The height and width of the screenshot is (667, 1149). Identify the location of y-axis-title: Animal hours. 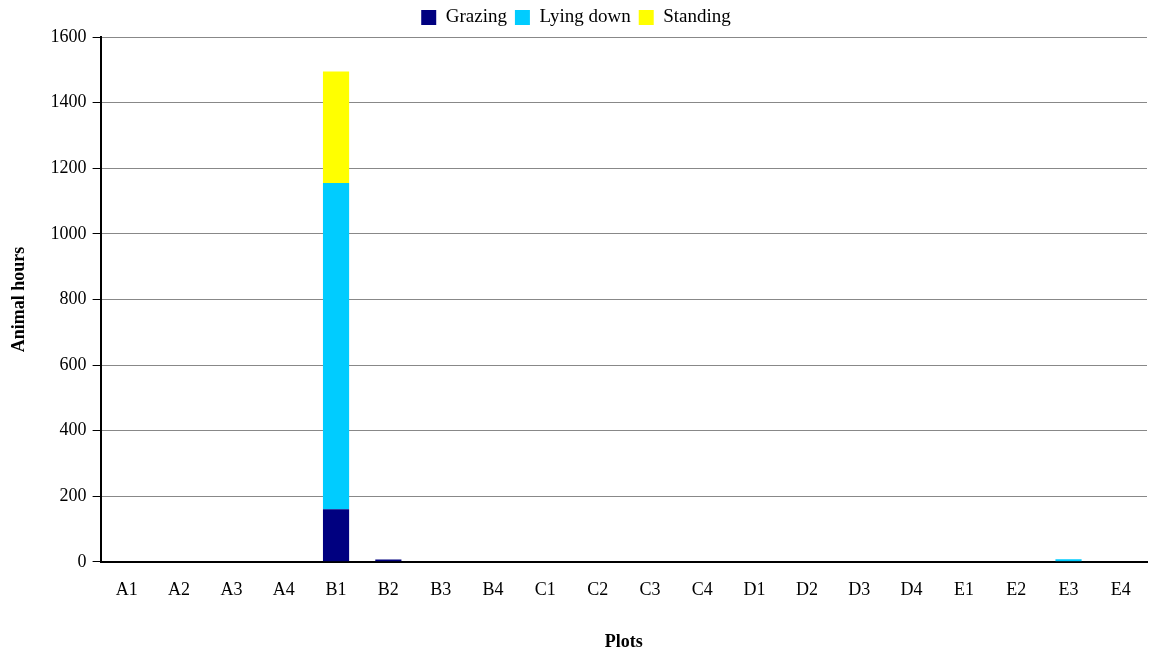
(18, 299).